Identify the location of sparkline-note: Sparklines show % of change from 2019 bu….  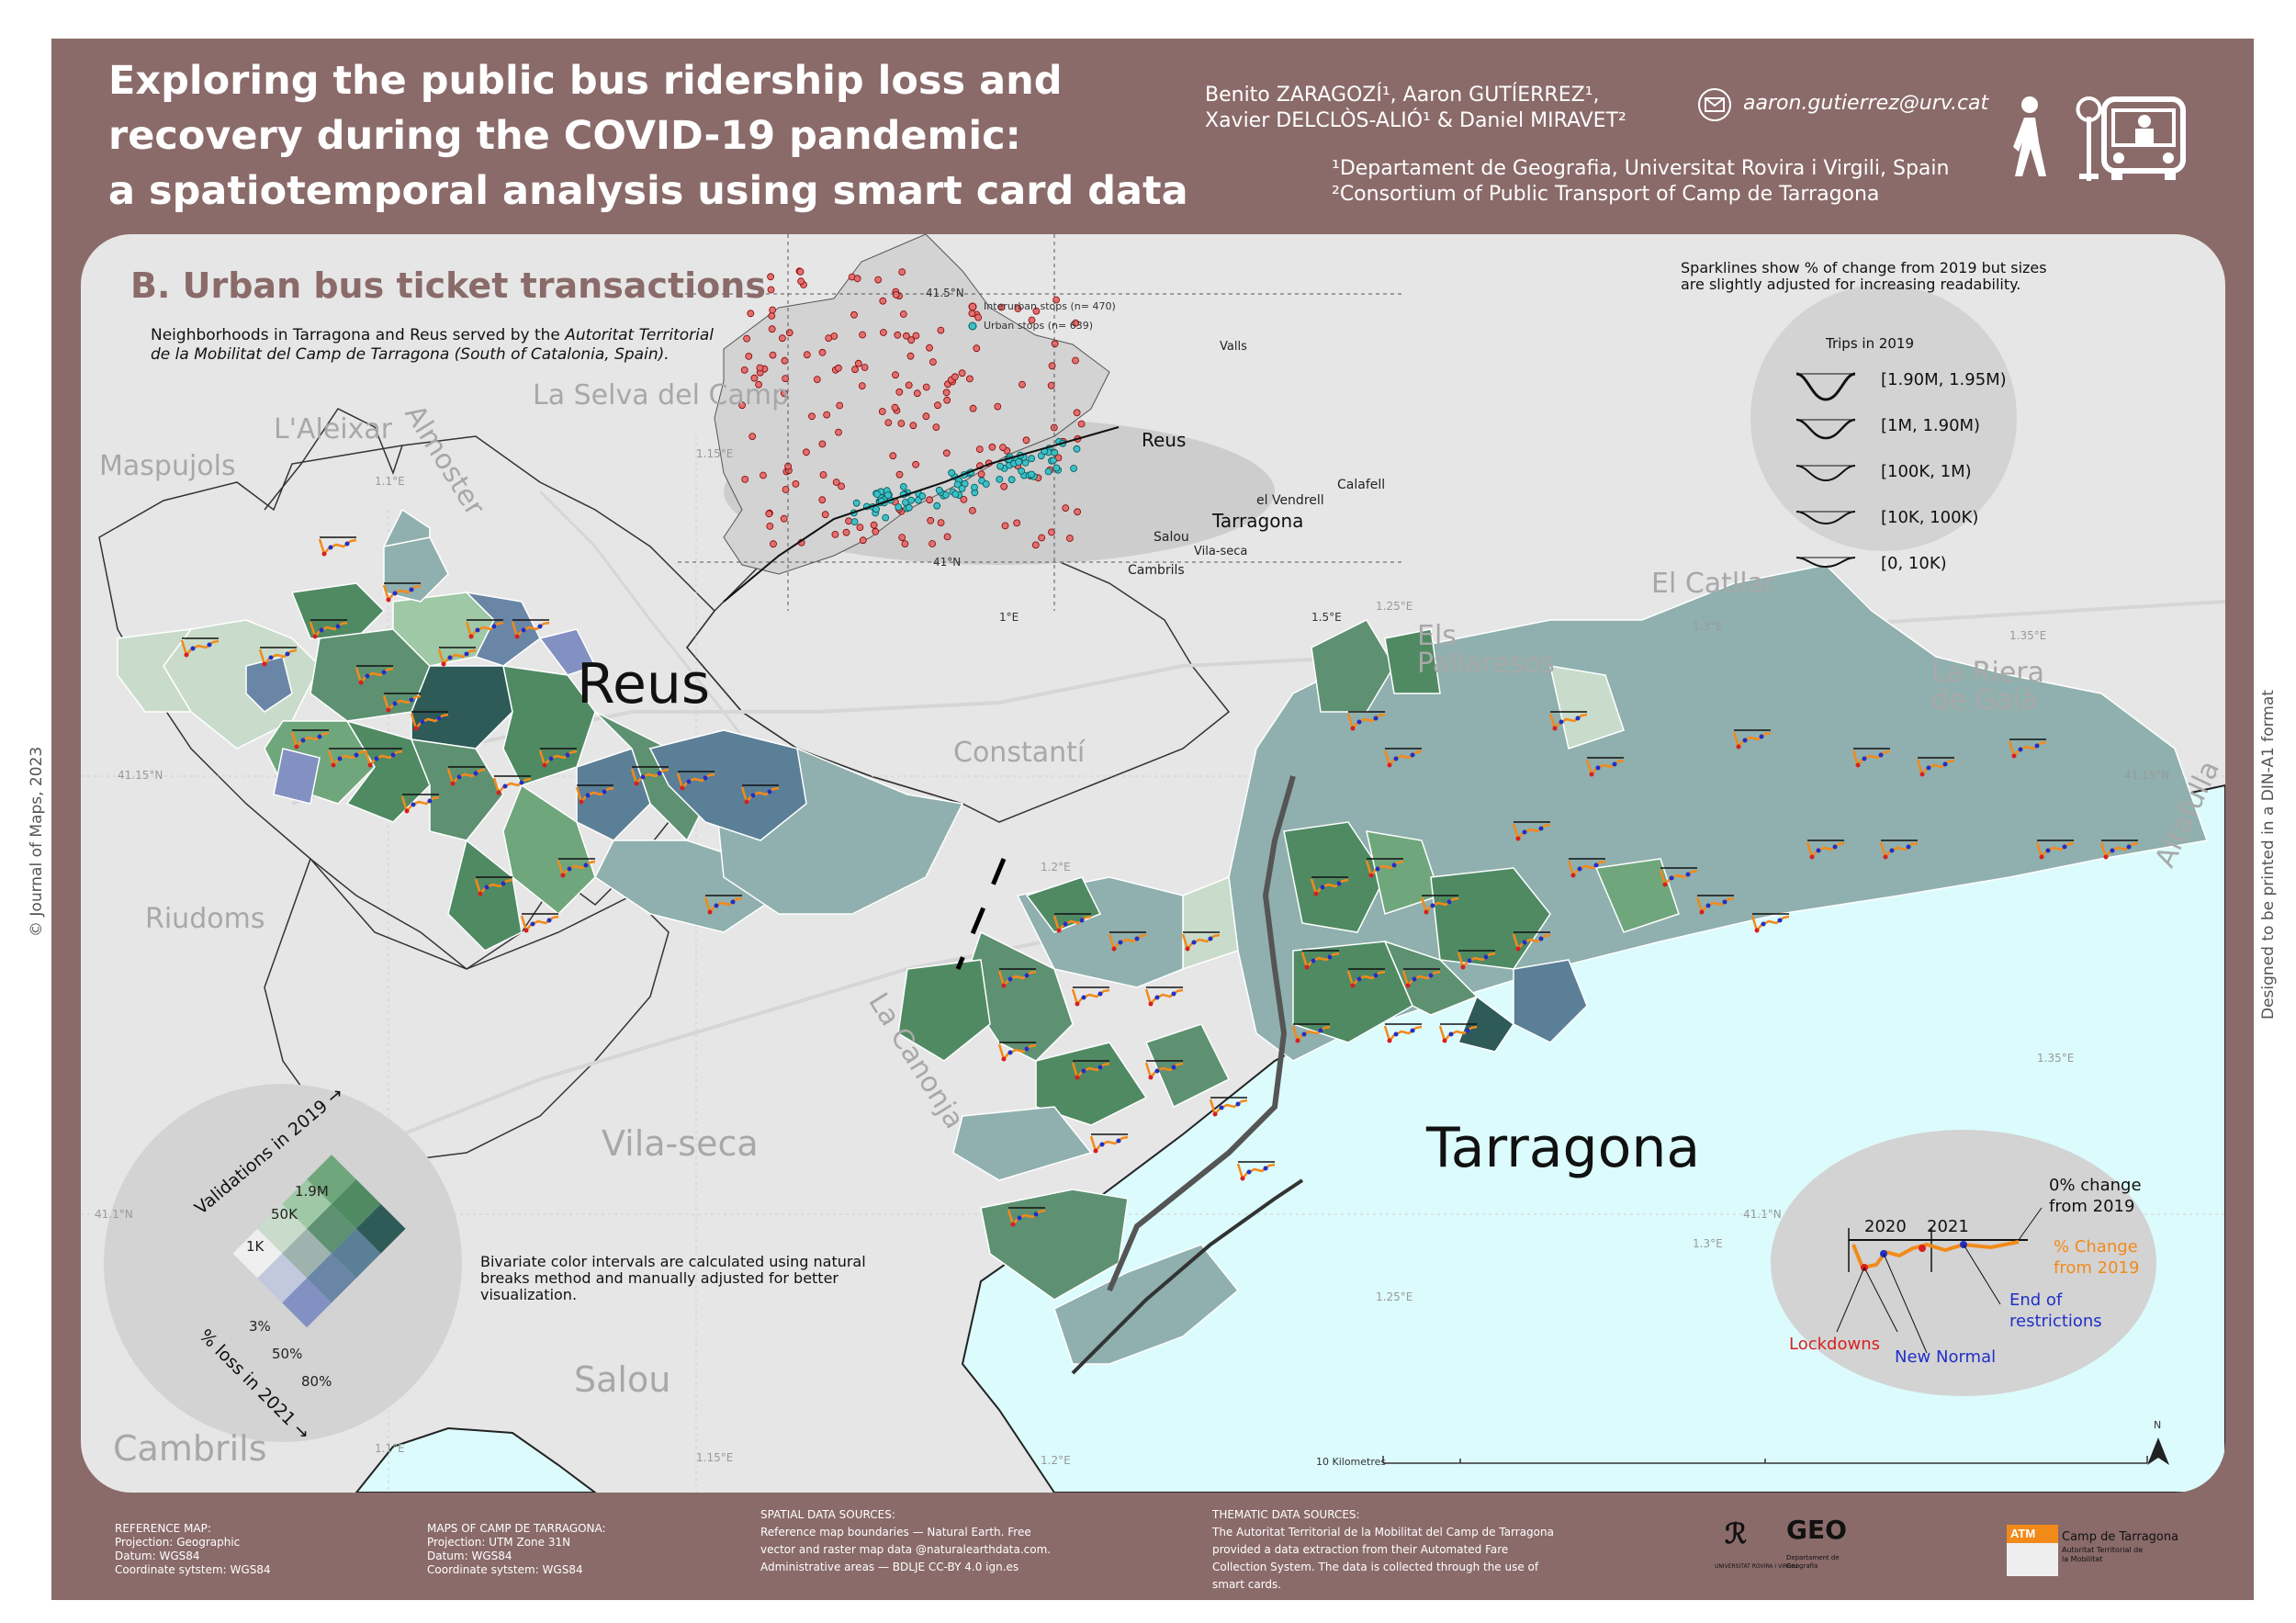
(1864, 276).